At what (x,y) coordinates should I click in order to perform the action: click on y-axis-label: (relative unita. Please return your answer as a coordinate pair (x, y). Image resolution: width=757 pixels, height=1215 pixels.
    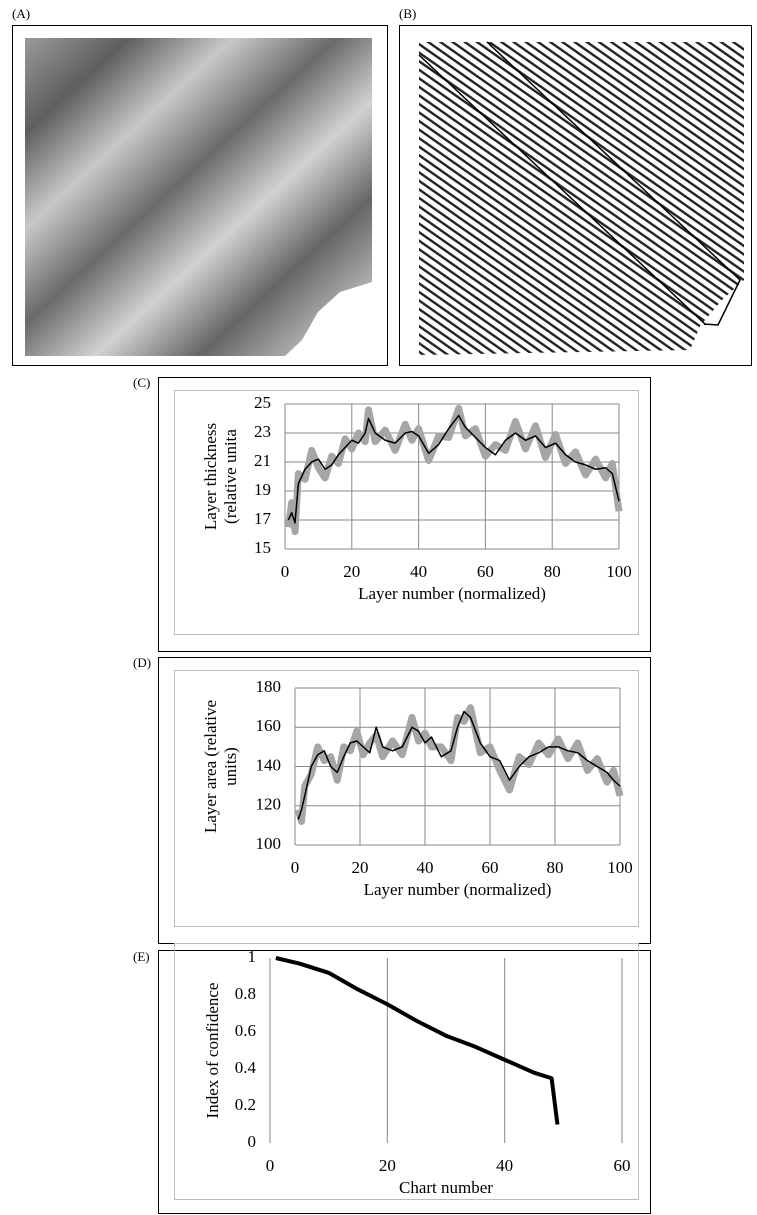
    Looking at the image, I should click on (230, 476).